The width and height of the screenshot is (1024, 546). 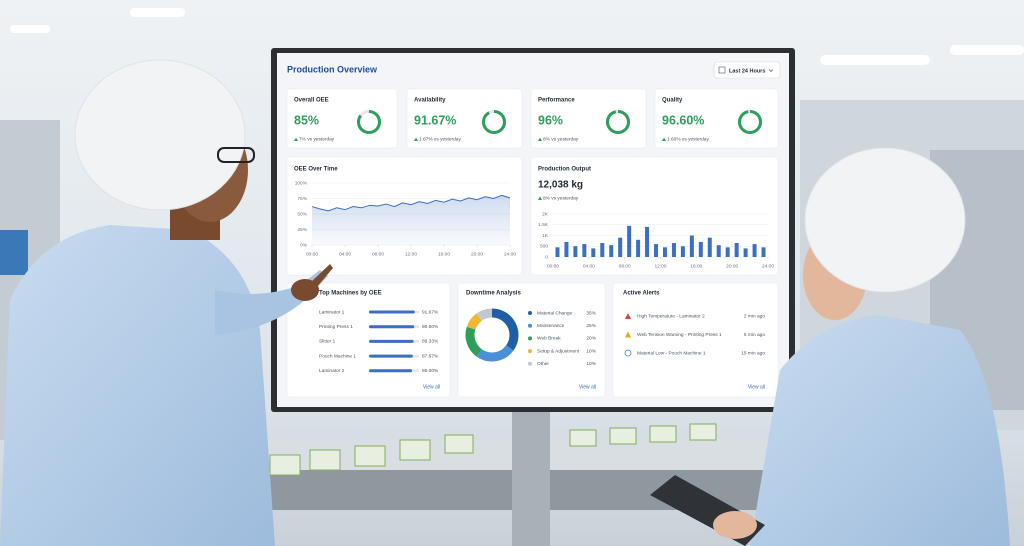 I want to click on machine-panel, so click(x=14, y=252).